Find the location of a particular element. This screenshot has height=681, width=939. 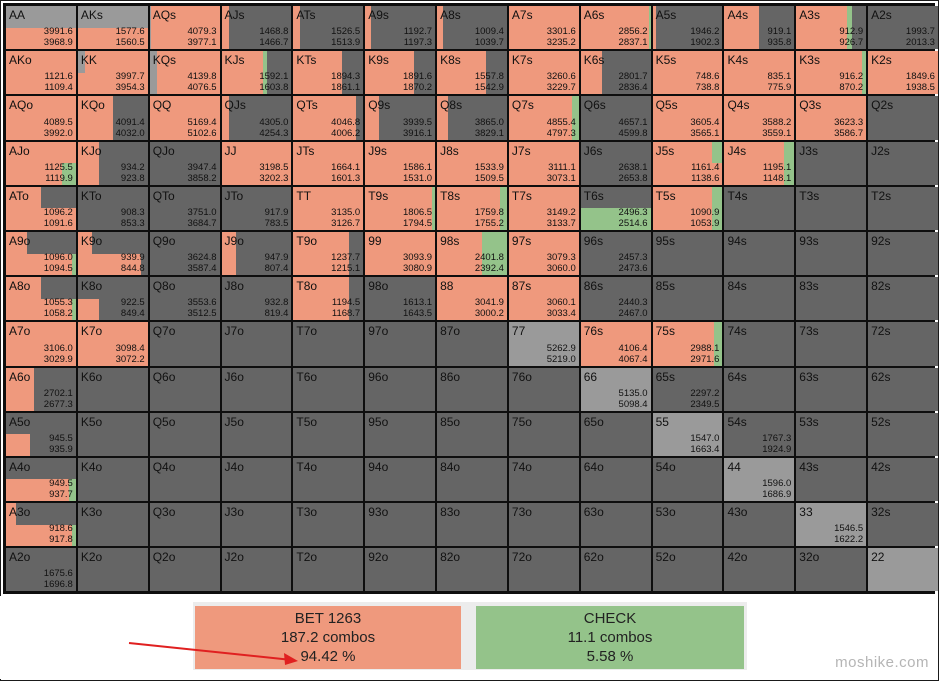

hand-cell-QJs: QJs 4305.0 4254.3 is located at coordinates (256, 118).